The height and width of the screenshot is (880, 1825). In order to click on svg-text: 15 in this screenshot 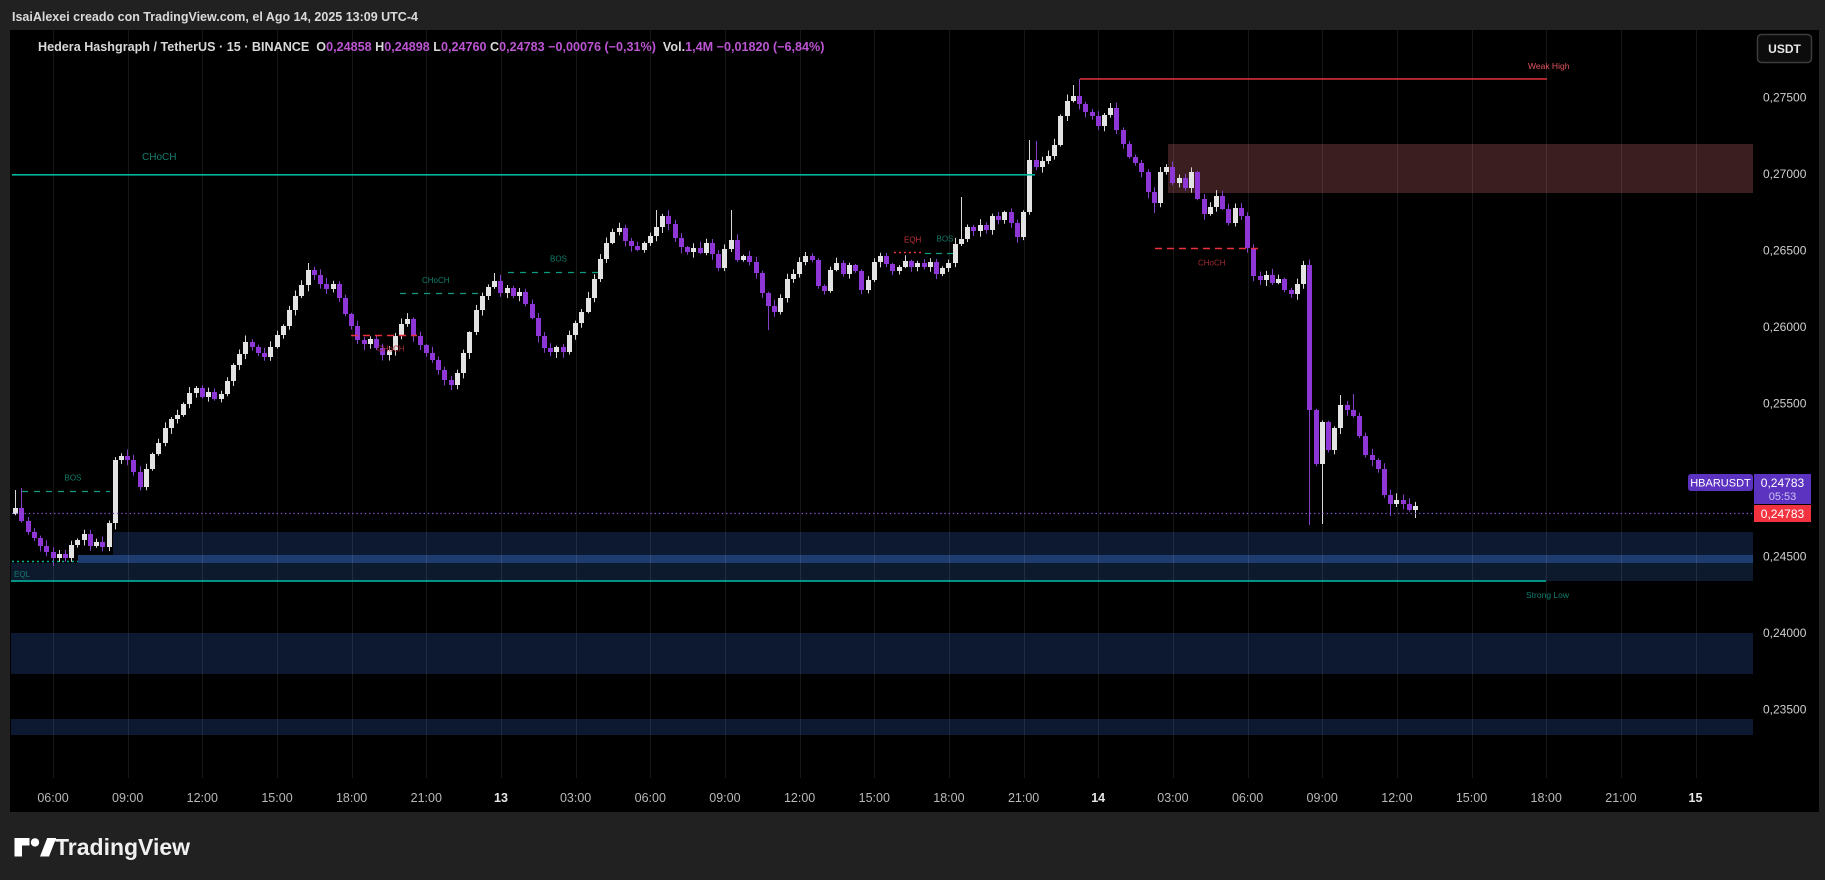, I will do `click(1696, 798)`.